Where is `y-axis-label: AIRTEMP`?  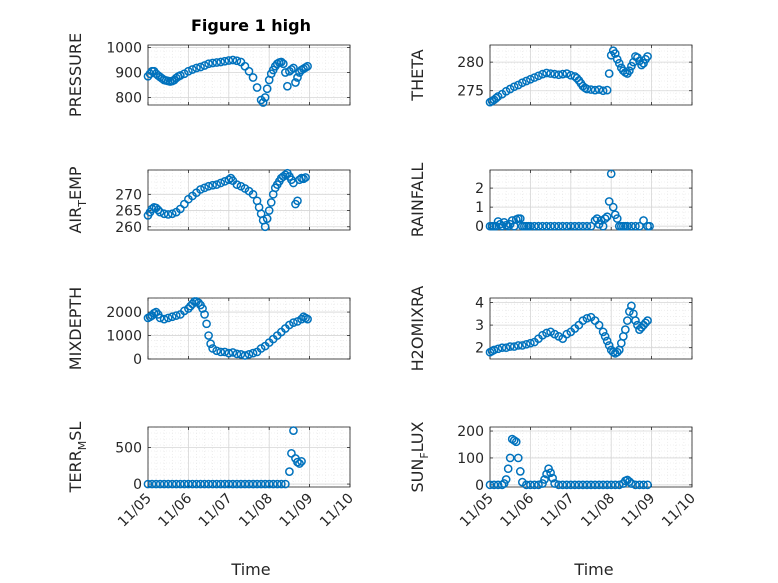 y-axis-label: AIRTEMP is located at coordinates (77, 199).